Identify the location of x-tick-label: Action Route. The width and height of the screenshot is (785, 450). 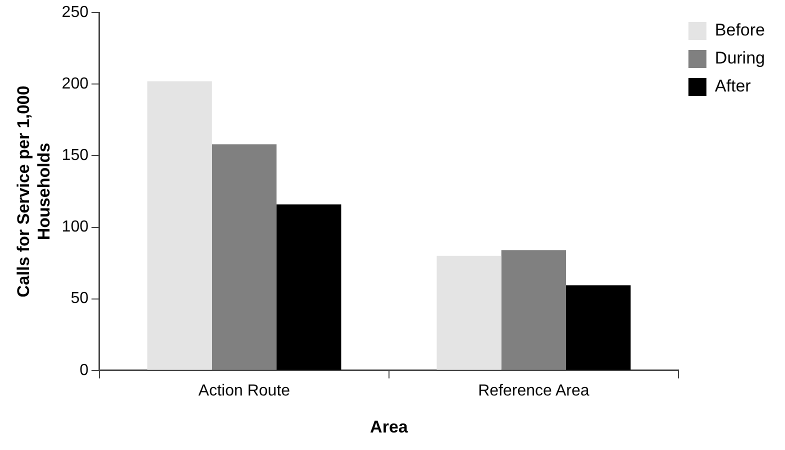
(244, 391).